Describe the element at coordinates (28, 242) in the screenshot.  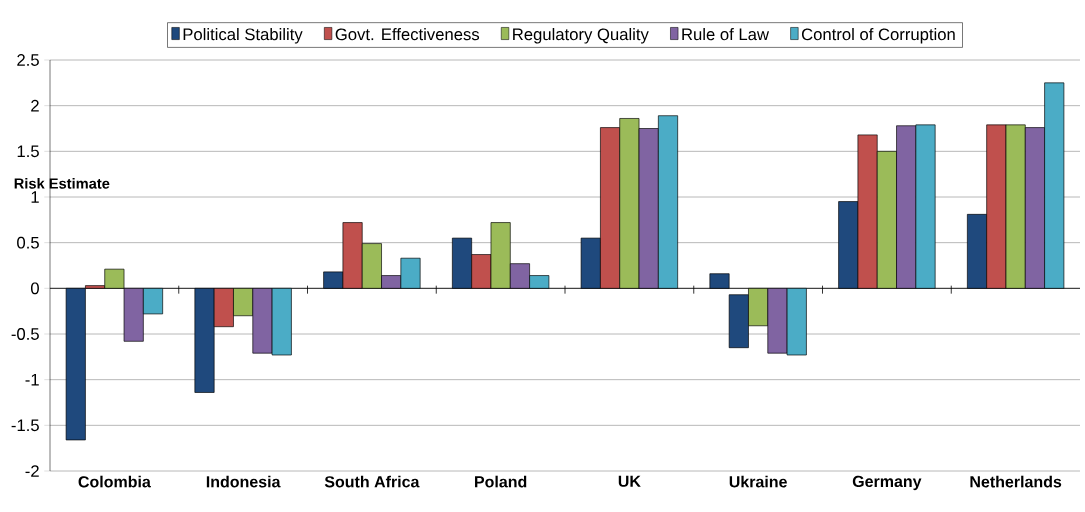
I see `y-tick-label: 0.5` at that location.